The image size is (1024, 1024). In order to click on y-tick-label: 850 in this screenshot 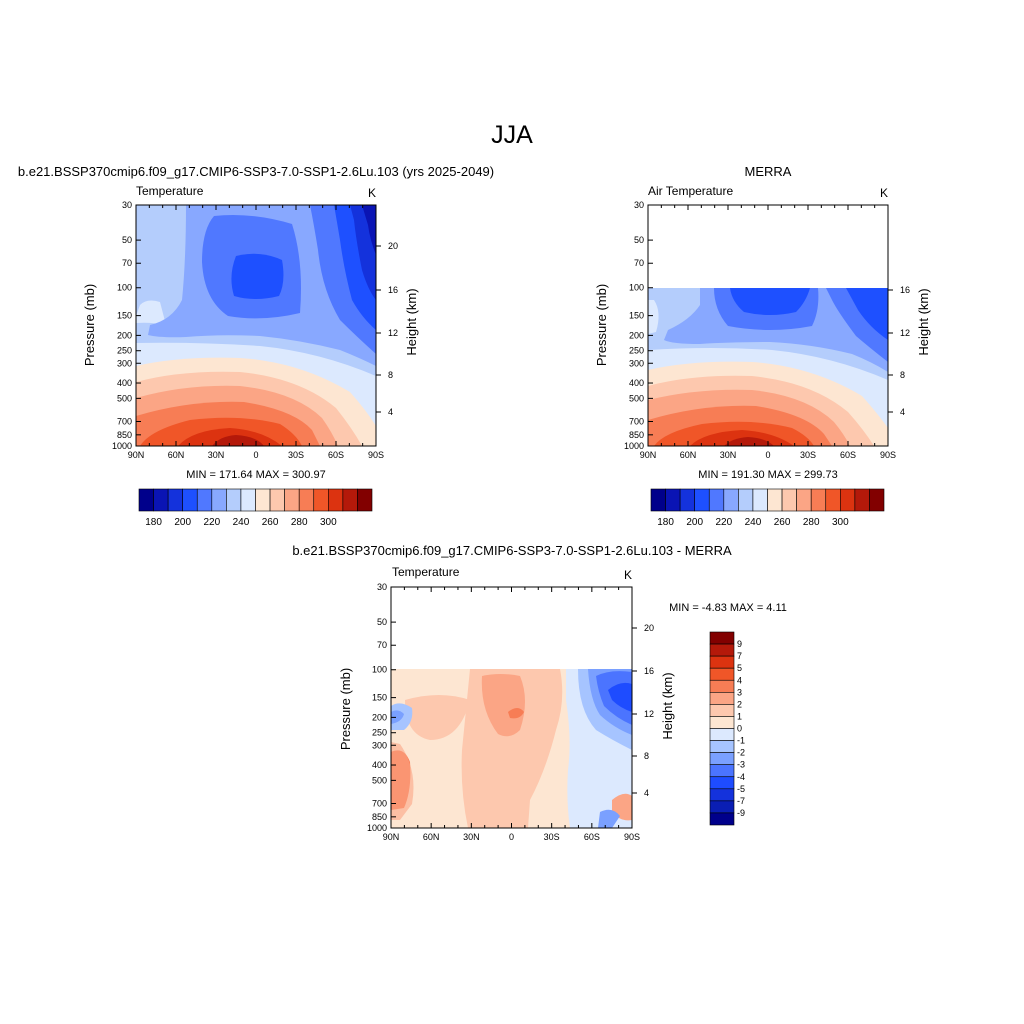, I will do `click(124, 435)`.